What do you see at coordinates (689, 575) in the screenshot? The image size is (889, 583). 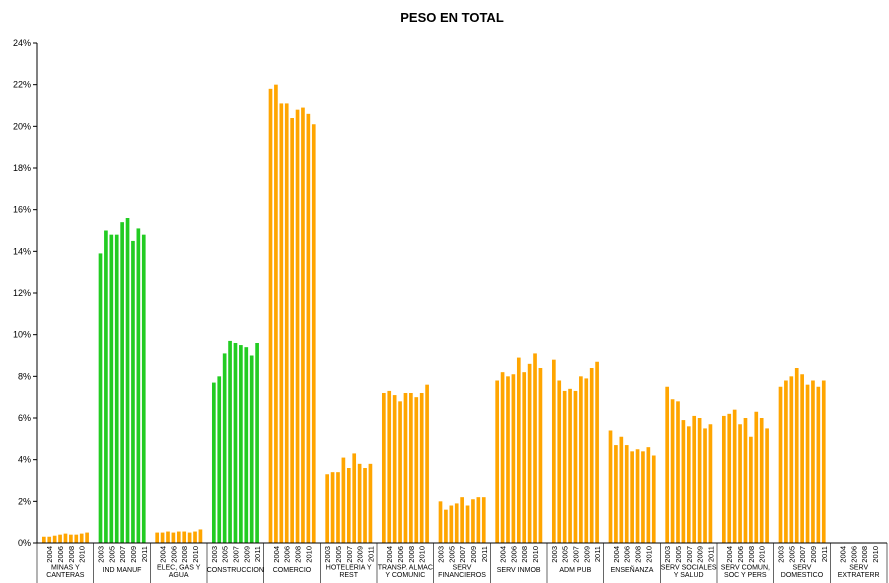 I see `category-label: Y SALUD` at bounding box center [689, 575].